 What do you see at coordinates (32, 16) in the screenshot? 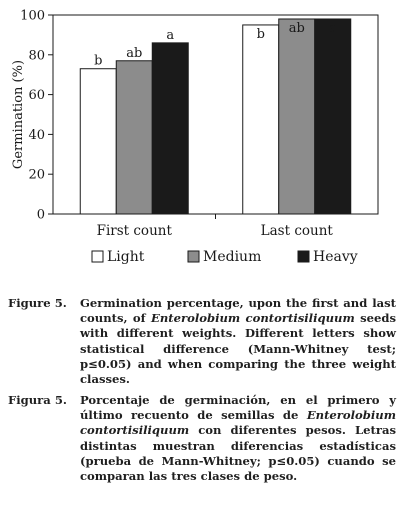
I see `y-tick-label: 100` at bounding box center [32, 16].